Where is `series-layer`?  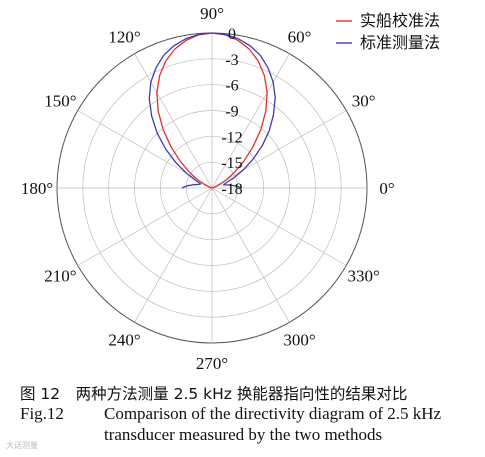
series-layer is located at coordinates (212, 110).